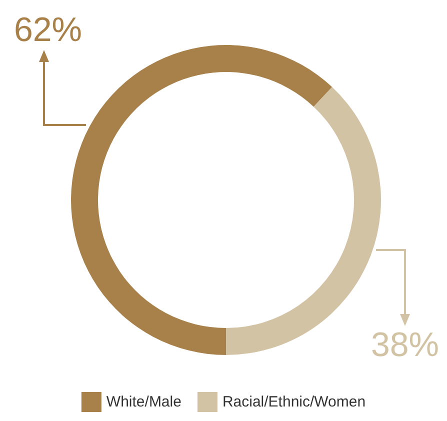 This screenshot has height=421, width=447. Describe the element at coordinates (48, 30) in the screenshot. I see `data-label: 62%` at that location.